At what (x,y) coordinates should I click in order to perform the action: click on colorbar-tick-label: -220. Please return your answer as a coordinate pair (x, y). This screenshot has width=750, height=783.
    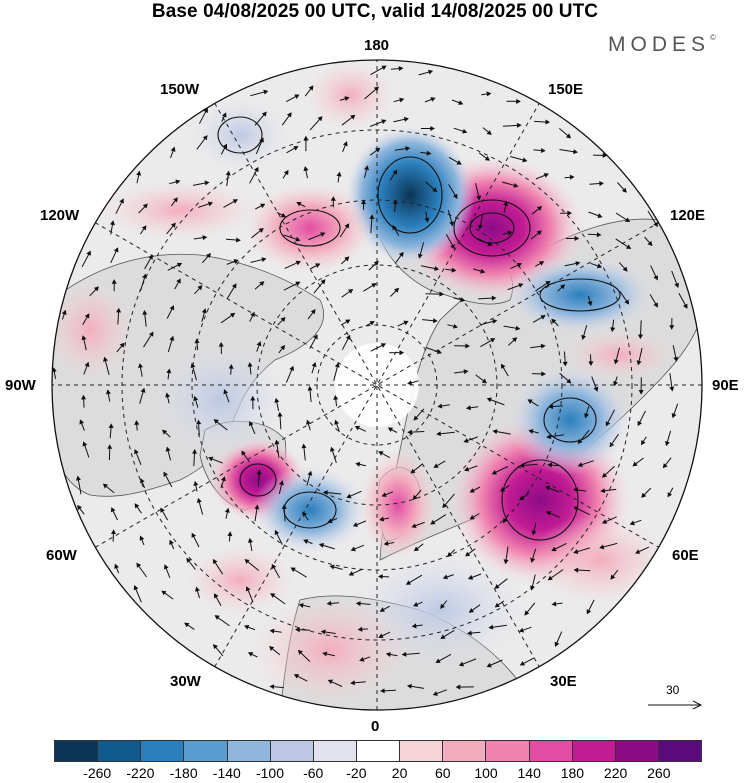
    Looking at the image, I should click on (140, 773).